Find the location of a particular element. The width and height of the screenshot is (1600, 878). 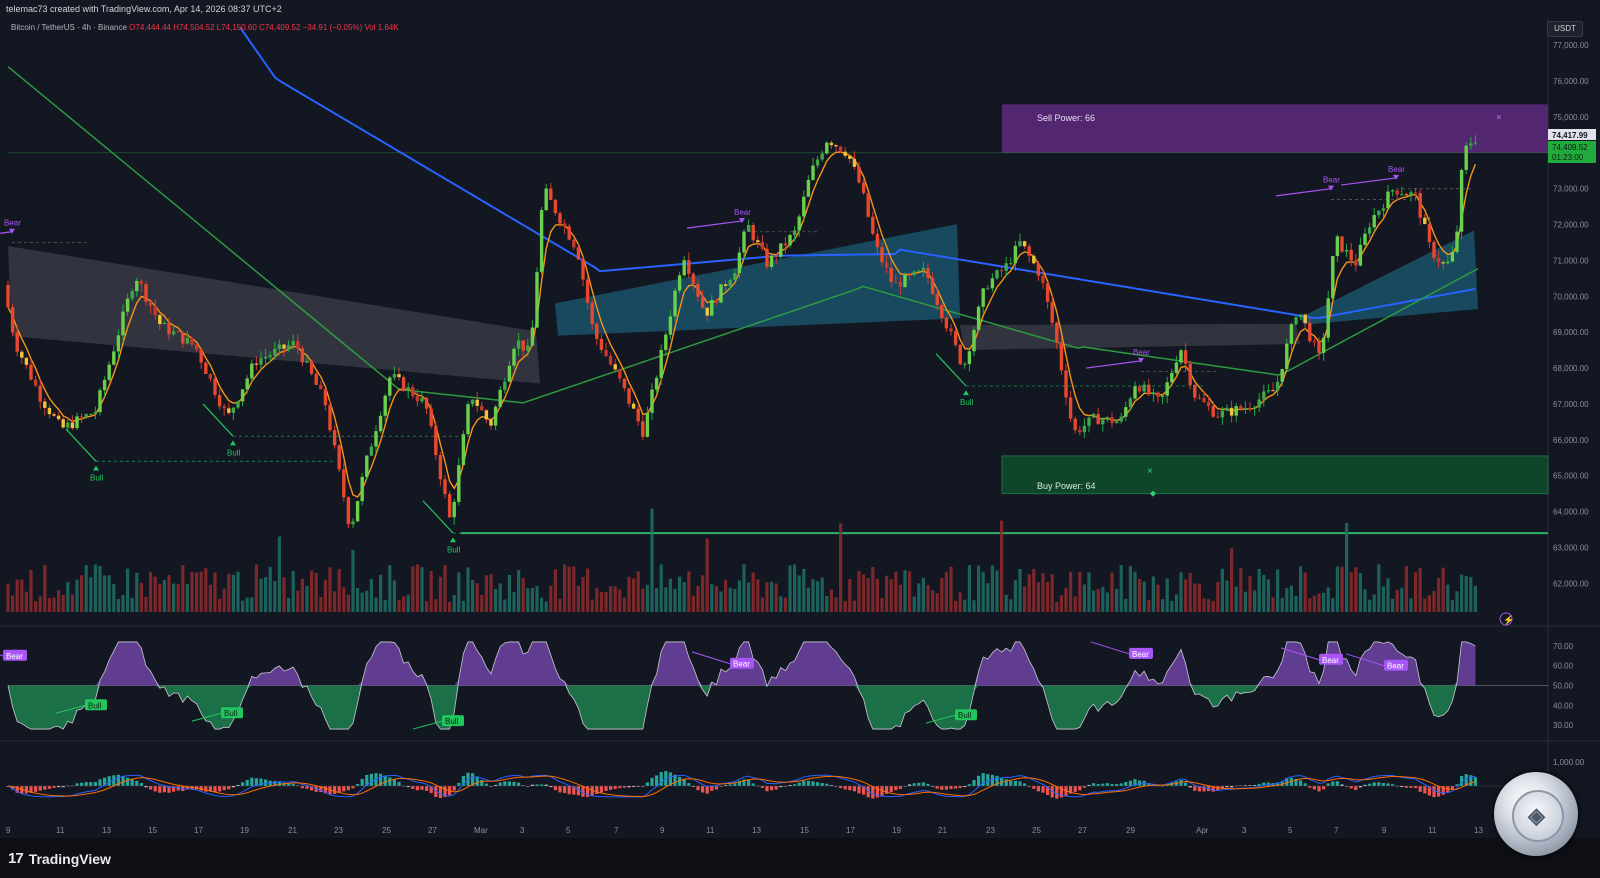

bull-marker-icon is located at coordinates (453, 540).